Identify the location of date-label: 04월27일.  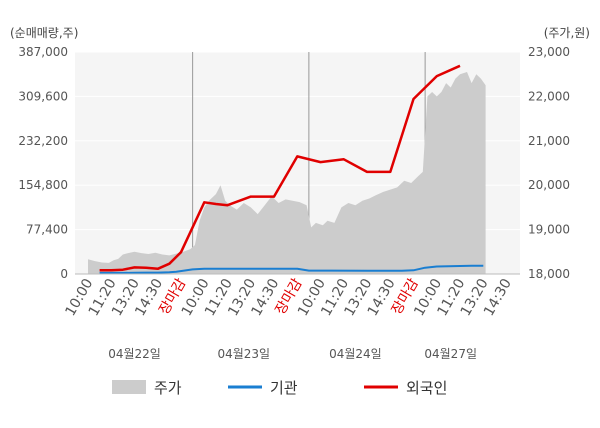
(450, 354).